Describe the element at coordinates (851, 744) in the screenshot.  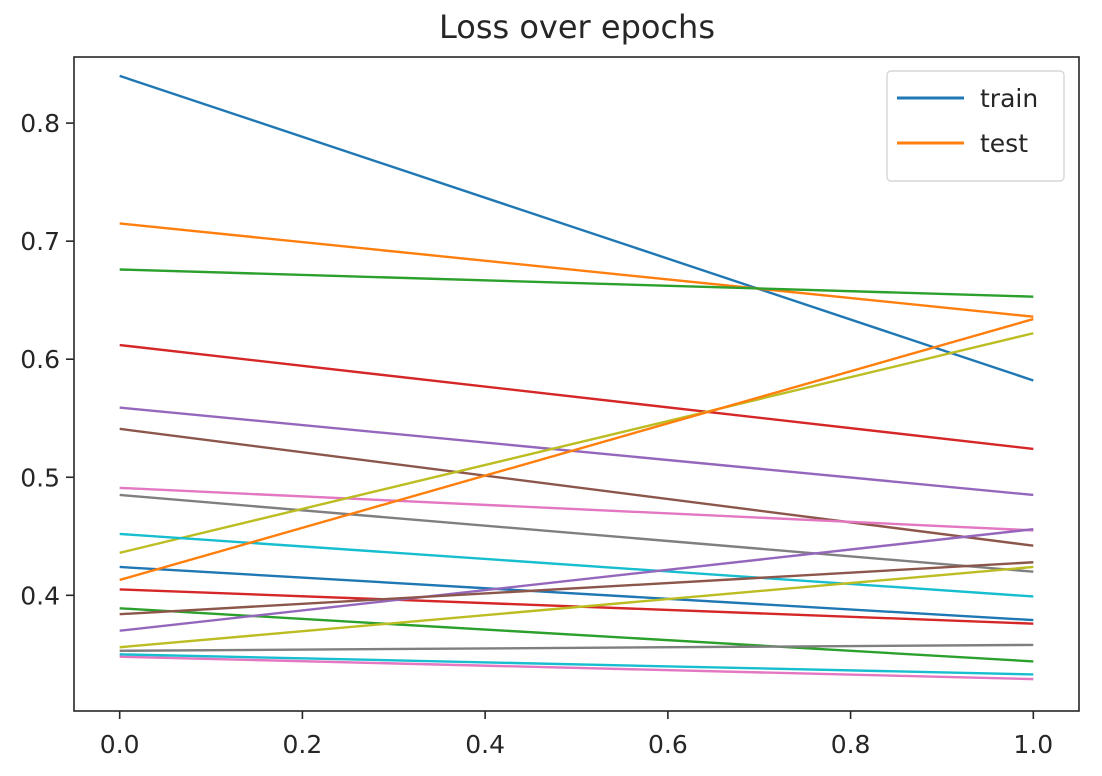
I see `x-tick-label: 0.8` at that location.